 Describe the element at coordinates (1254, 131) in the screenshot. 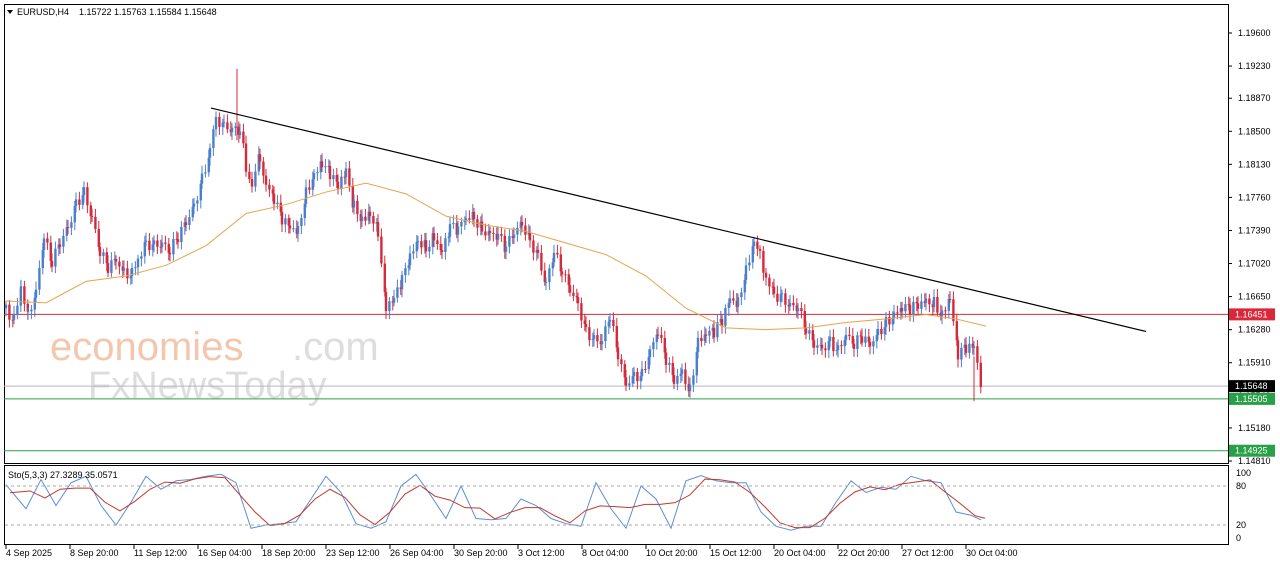

I see `y-tick-label: 1.18500` at that location.